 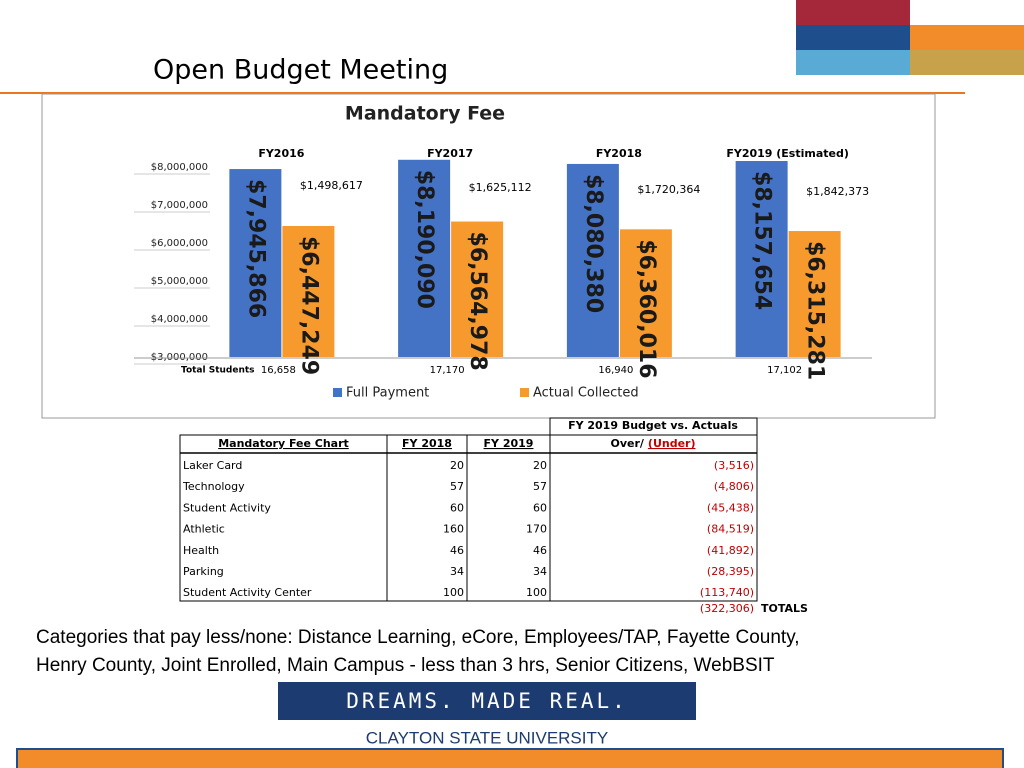 I want to click on row-label: Technology, so click(x=213, y=486).